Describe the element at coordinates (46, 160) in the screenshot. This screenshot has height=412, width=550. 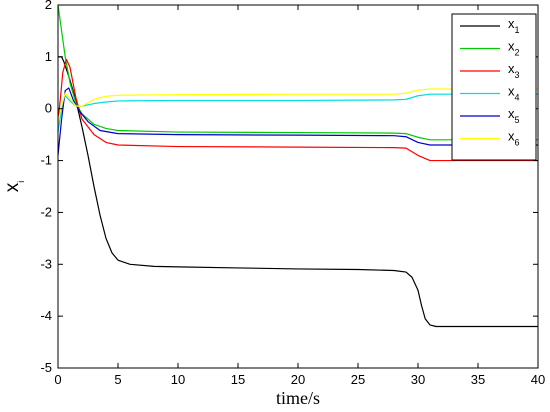
I see `y-tick-label: -1` at that location.